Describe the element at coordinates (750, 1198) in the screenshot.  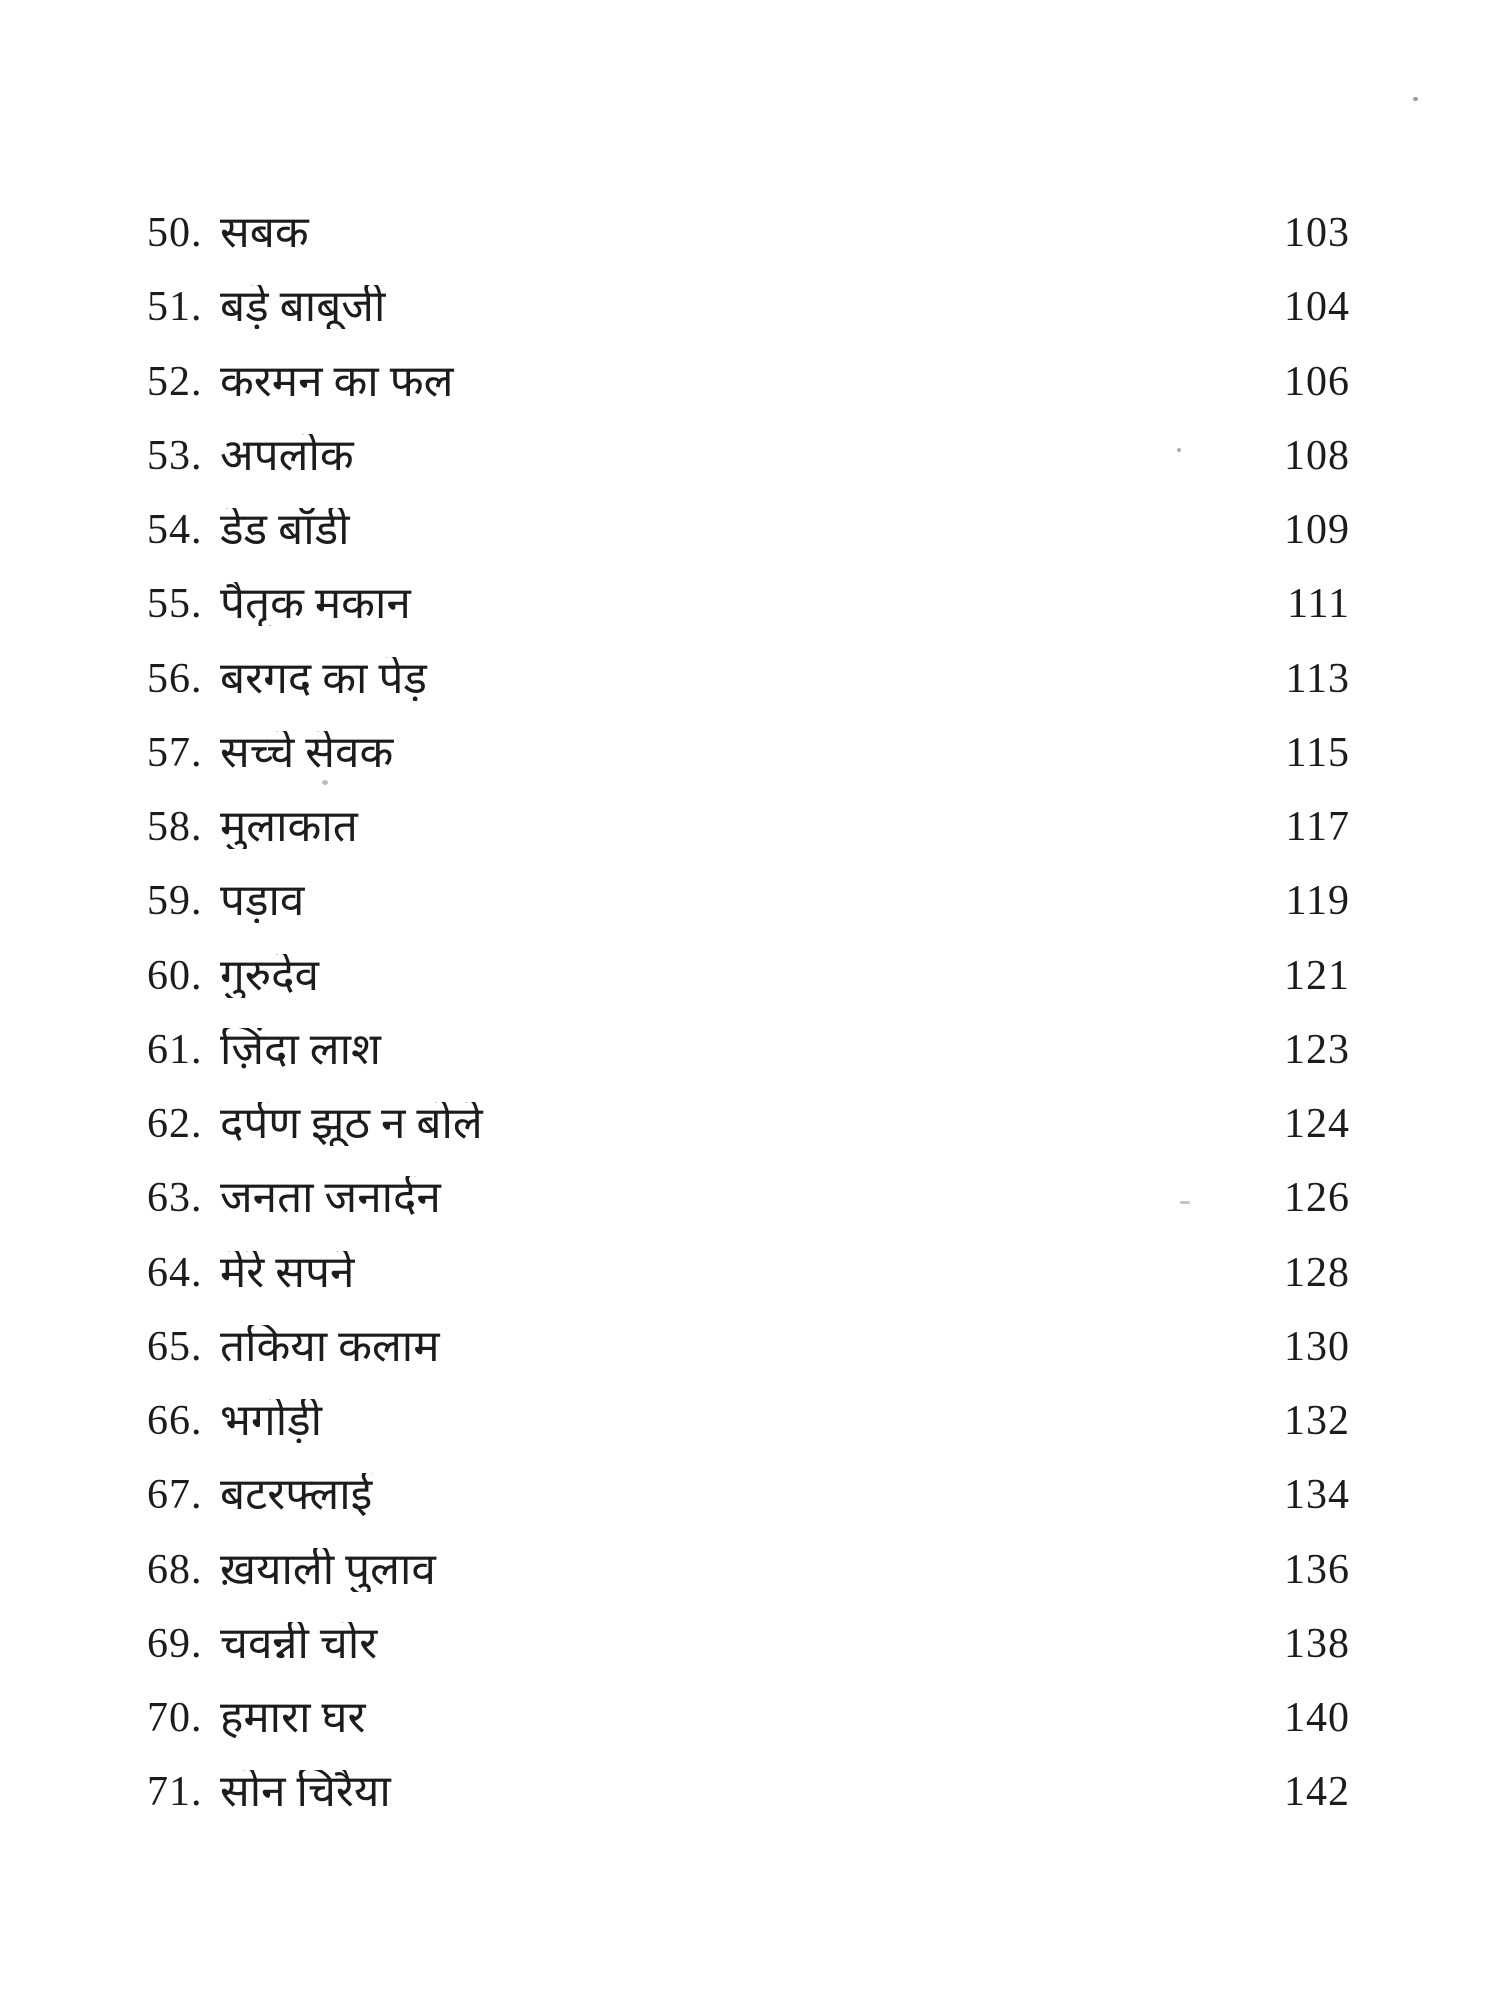
I see `toc-entry-row: 63. जनता जनार्दन 126` at that location.